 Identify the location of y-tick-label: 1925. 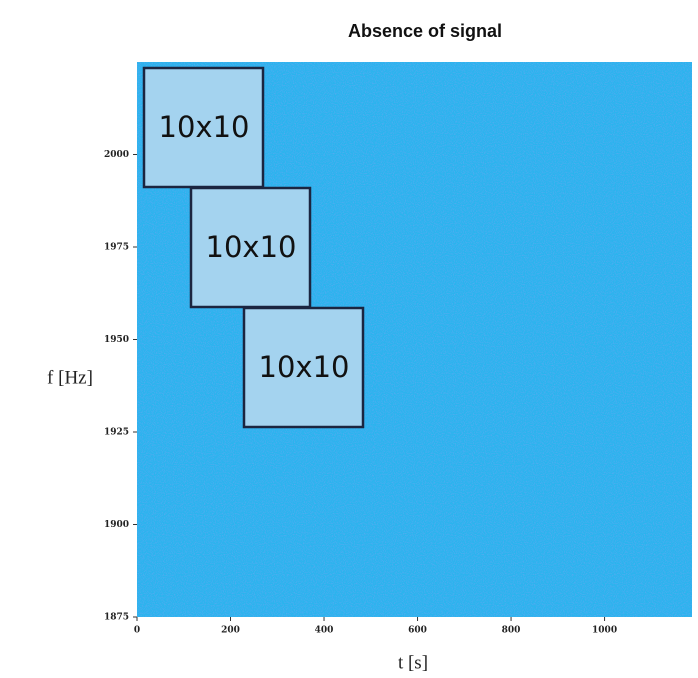
(116, 433).